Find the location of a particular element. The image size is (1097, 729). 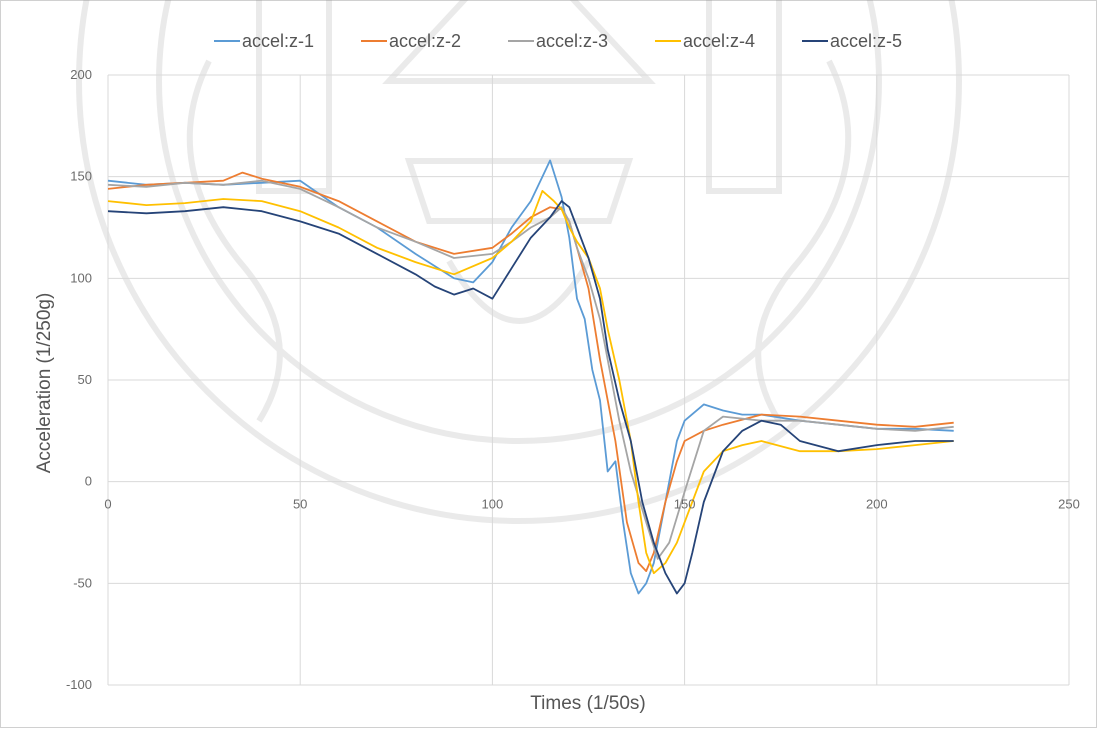

x-tick-label: 0 is located at coordinates (107, 504).